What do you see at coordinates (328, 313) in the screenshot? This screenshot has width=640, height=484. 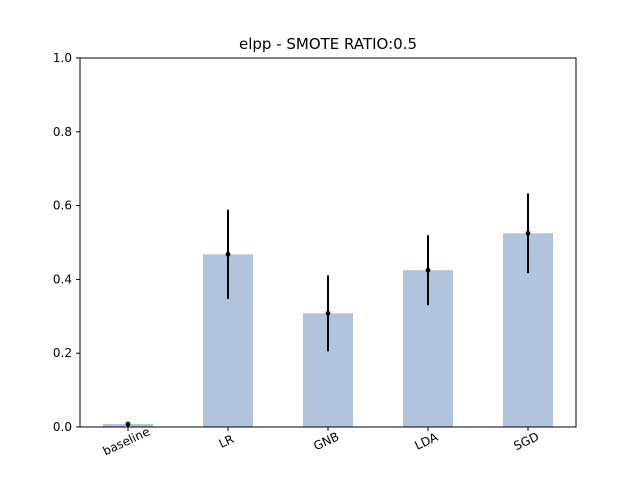 I see `mean-point-gnb` at bounding box center [328, 313].